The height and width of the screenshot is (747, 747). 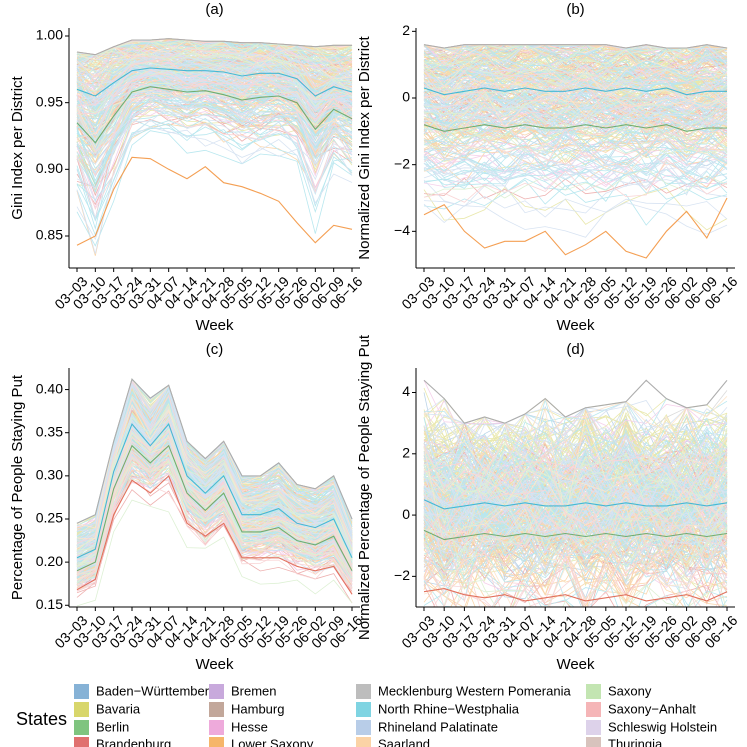 I want to click on legend-item: Brandenburg, so click(x=122, y=741).